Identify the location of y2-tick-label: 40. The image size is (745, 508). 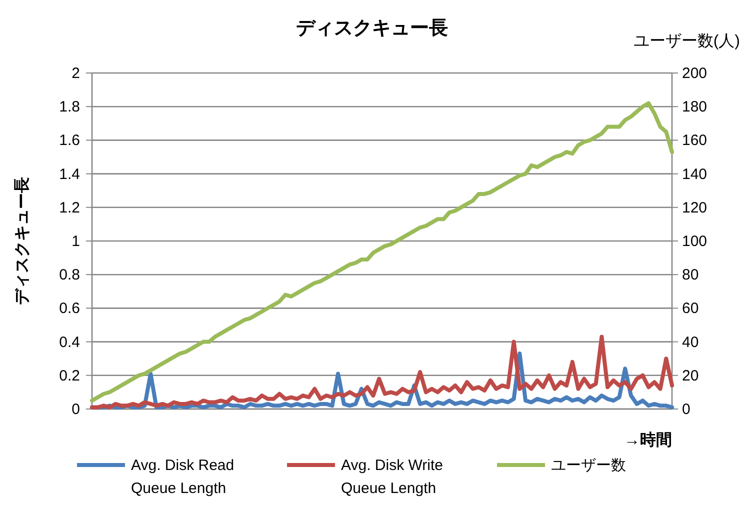
(690, 342).